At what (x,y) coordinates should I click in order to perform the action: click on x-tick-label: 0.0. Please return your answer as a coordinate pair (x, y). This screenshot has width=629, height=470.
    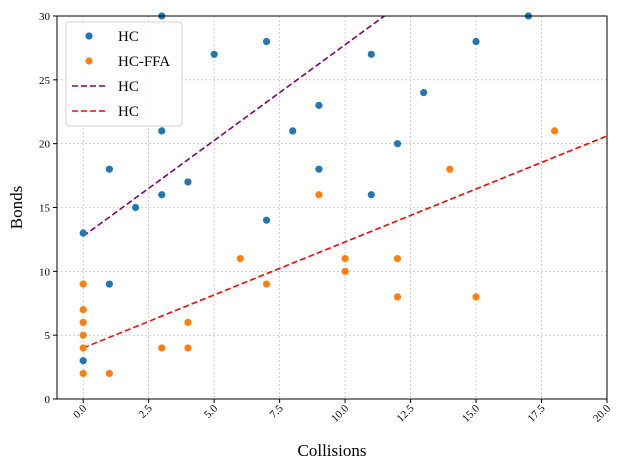
    Looking at the image, I should click on (80, 411).